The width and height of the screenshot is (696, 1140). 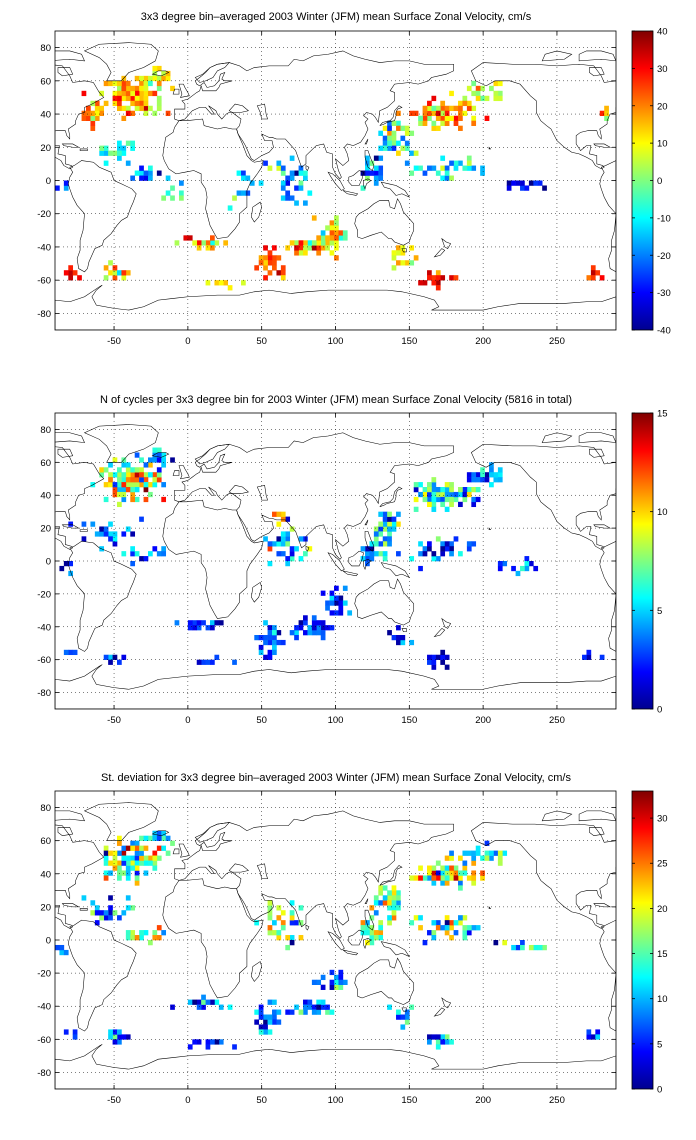 What do you see at coordinates (45, 463) in the screenshot?
I see `y-tick-label: 60` at bounding box center [45, 463].